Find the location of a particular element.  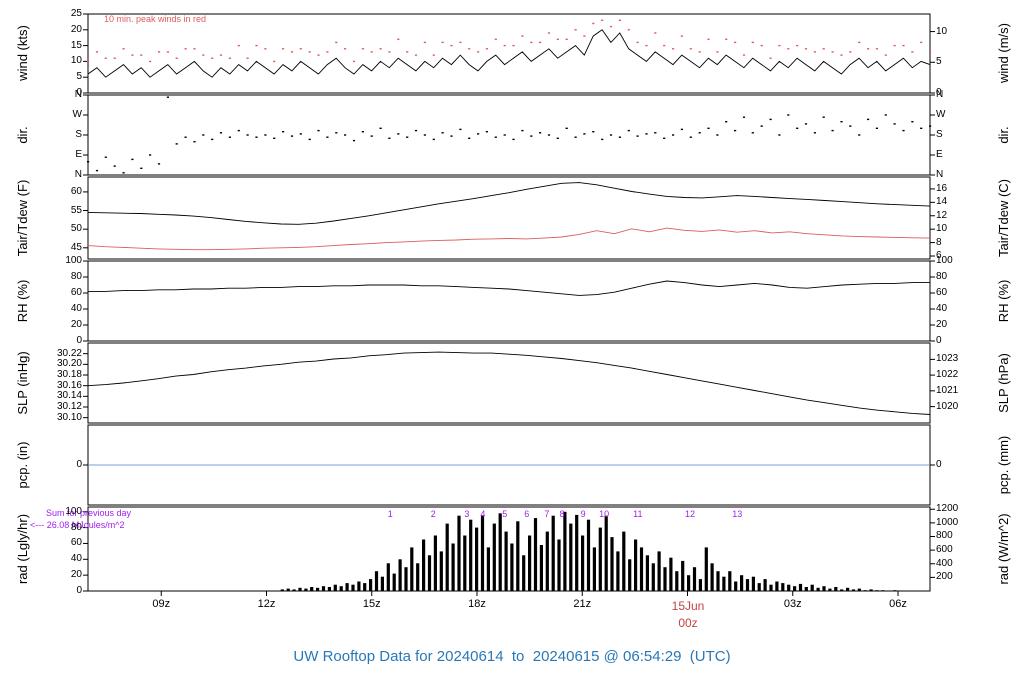

y-tick-label-left-rad: 20 is located at coordinates (76, 575).